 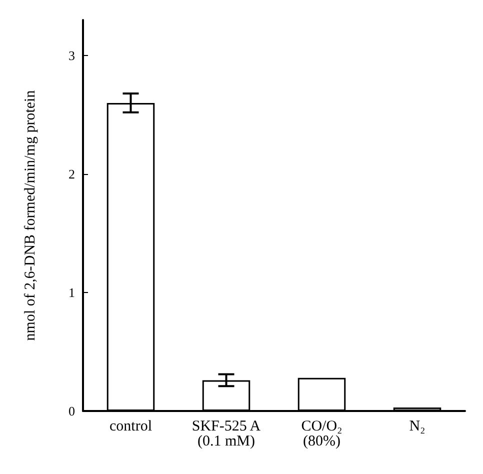 What do you see at coordinates (131, 426) in the screenshot?
I see `x-tick-label: control` at bounding box center [131, 426].